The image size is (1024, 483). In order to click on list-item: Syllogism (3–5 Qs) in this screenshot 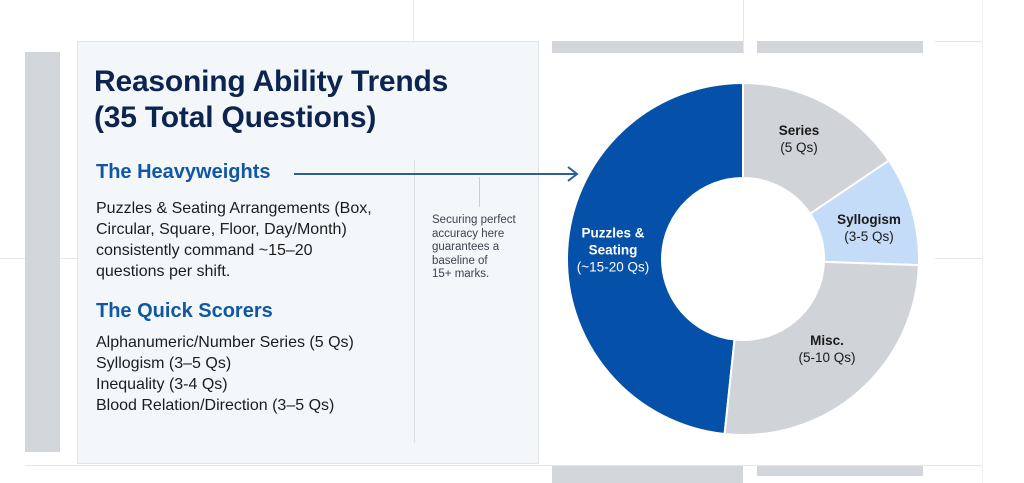, I will do `click(164, 363)`.